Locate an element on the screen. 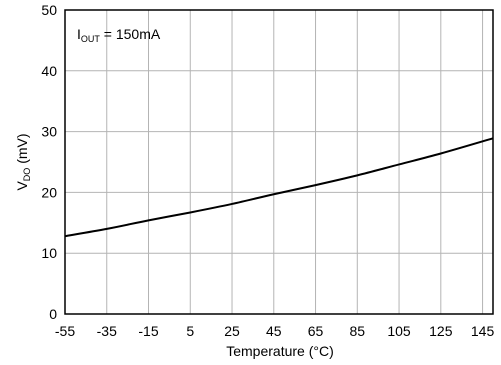  x-tick-label: -15 is located at coordinates (148, 331).